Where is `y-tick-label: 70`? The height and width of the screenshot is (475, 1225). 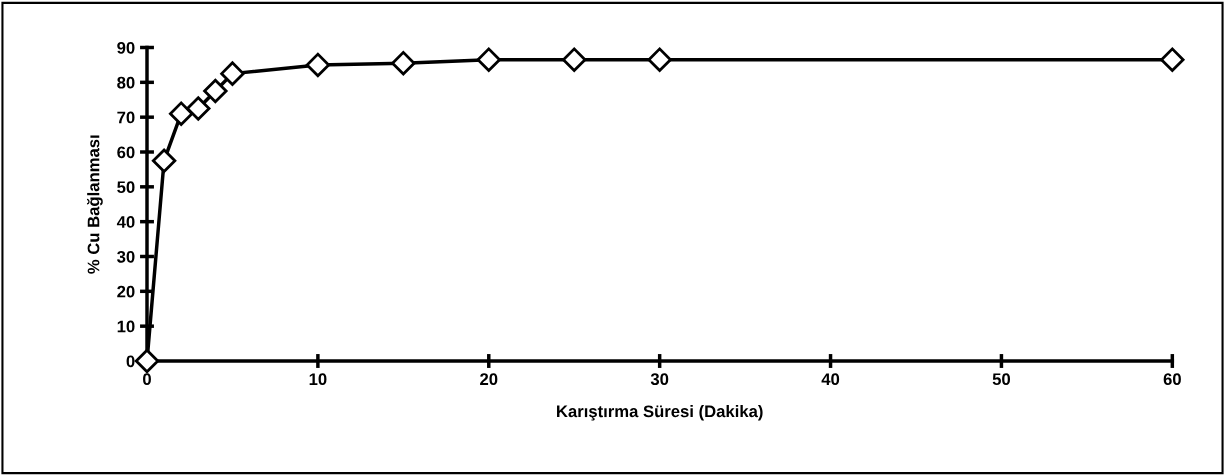
y-tick-label: 70 is located at coordinates (126, 117).